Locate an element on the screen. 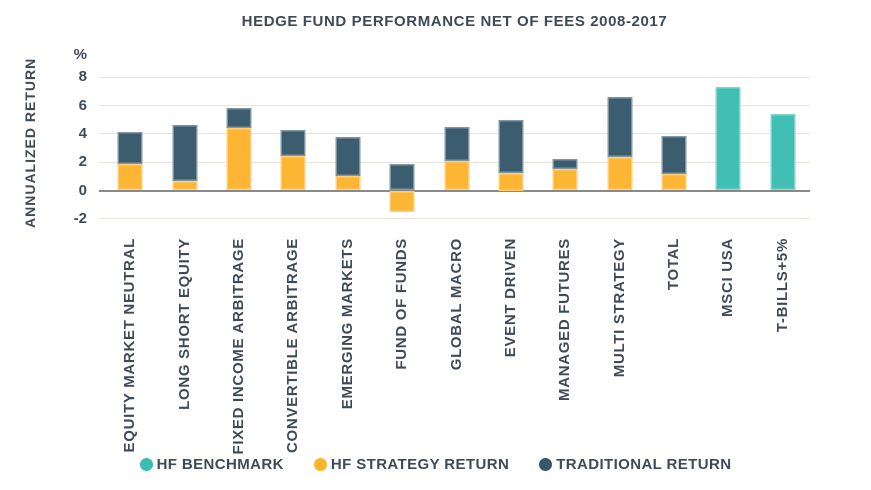 This screenshot has height=490, width=871. hf-strategy-return-dot-icon is located at coordinates (320, 464).